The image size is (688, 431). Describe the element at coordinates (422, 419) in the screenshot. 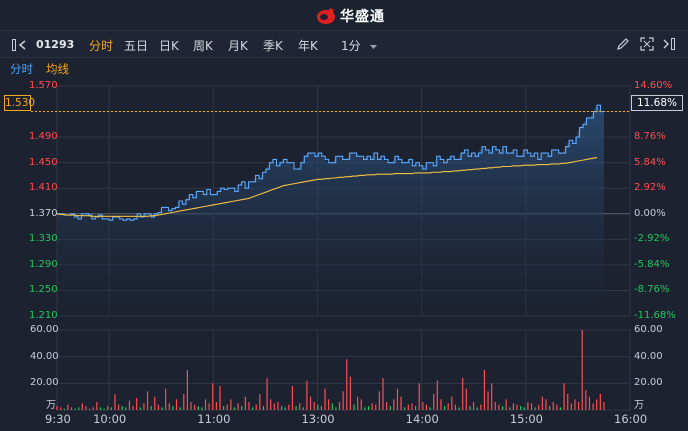

I see `time-tick-label: 14:00` at that location.